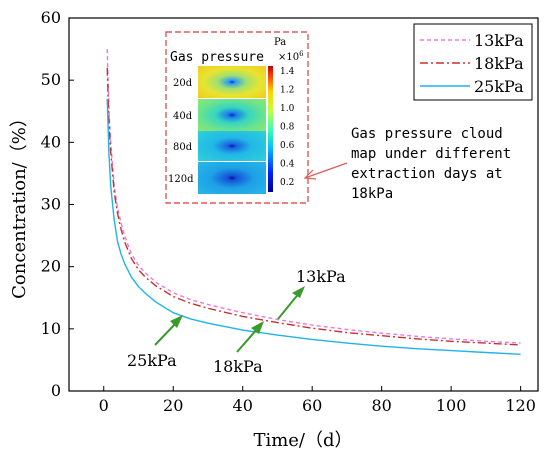 Image resolution: width=550 pixels, height=459 pixels. I want to click on callout-line-4: 18kPa, so click(372, 194).